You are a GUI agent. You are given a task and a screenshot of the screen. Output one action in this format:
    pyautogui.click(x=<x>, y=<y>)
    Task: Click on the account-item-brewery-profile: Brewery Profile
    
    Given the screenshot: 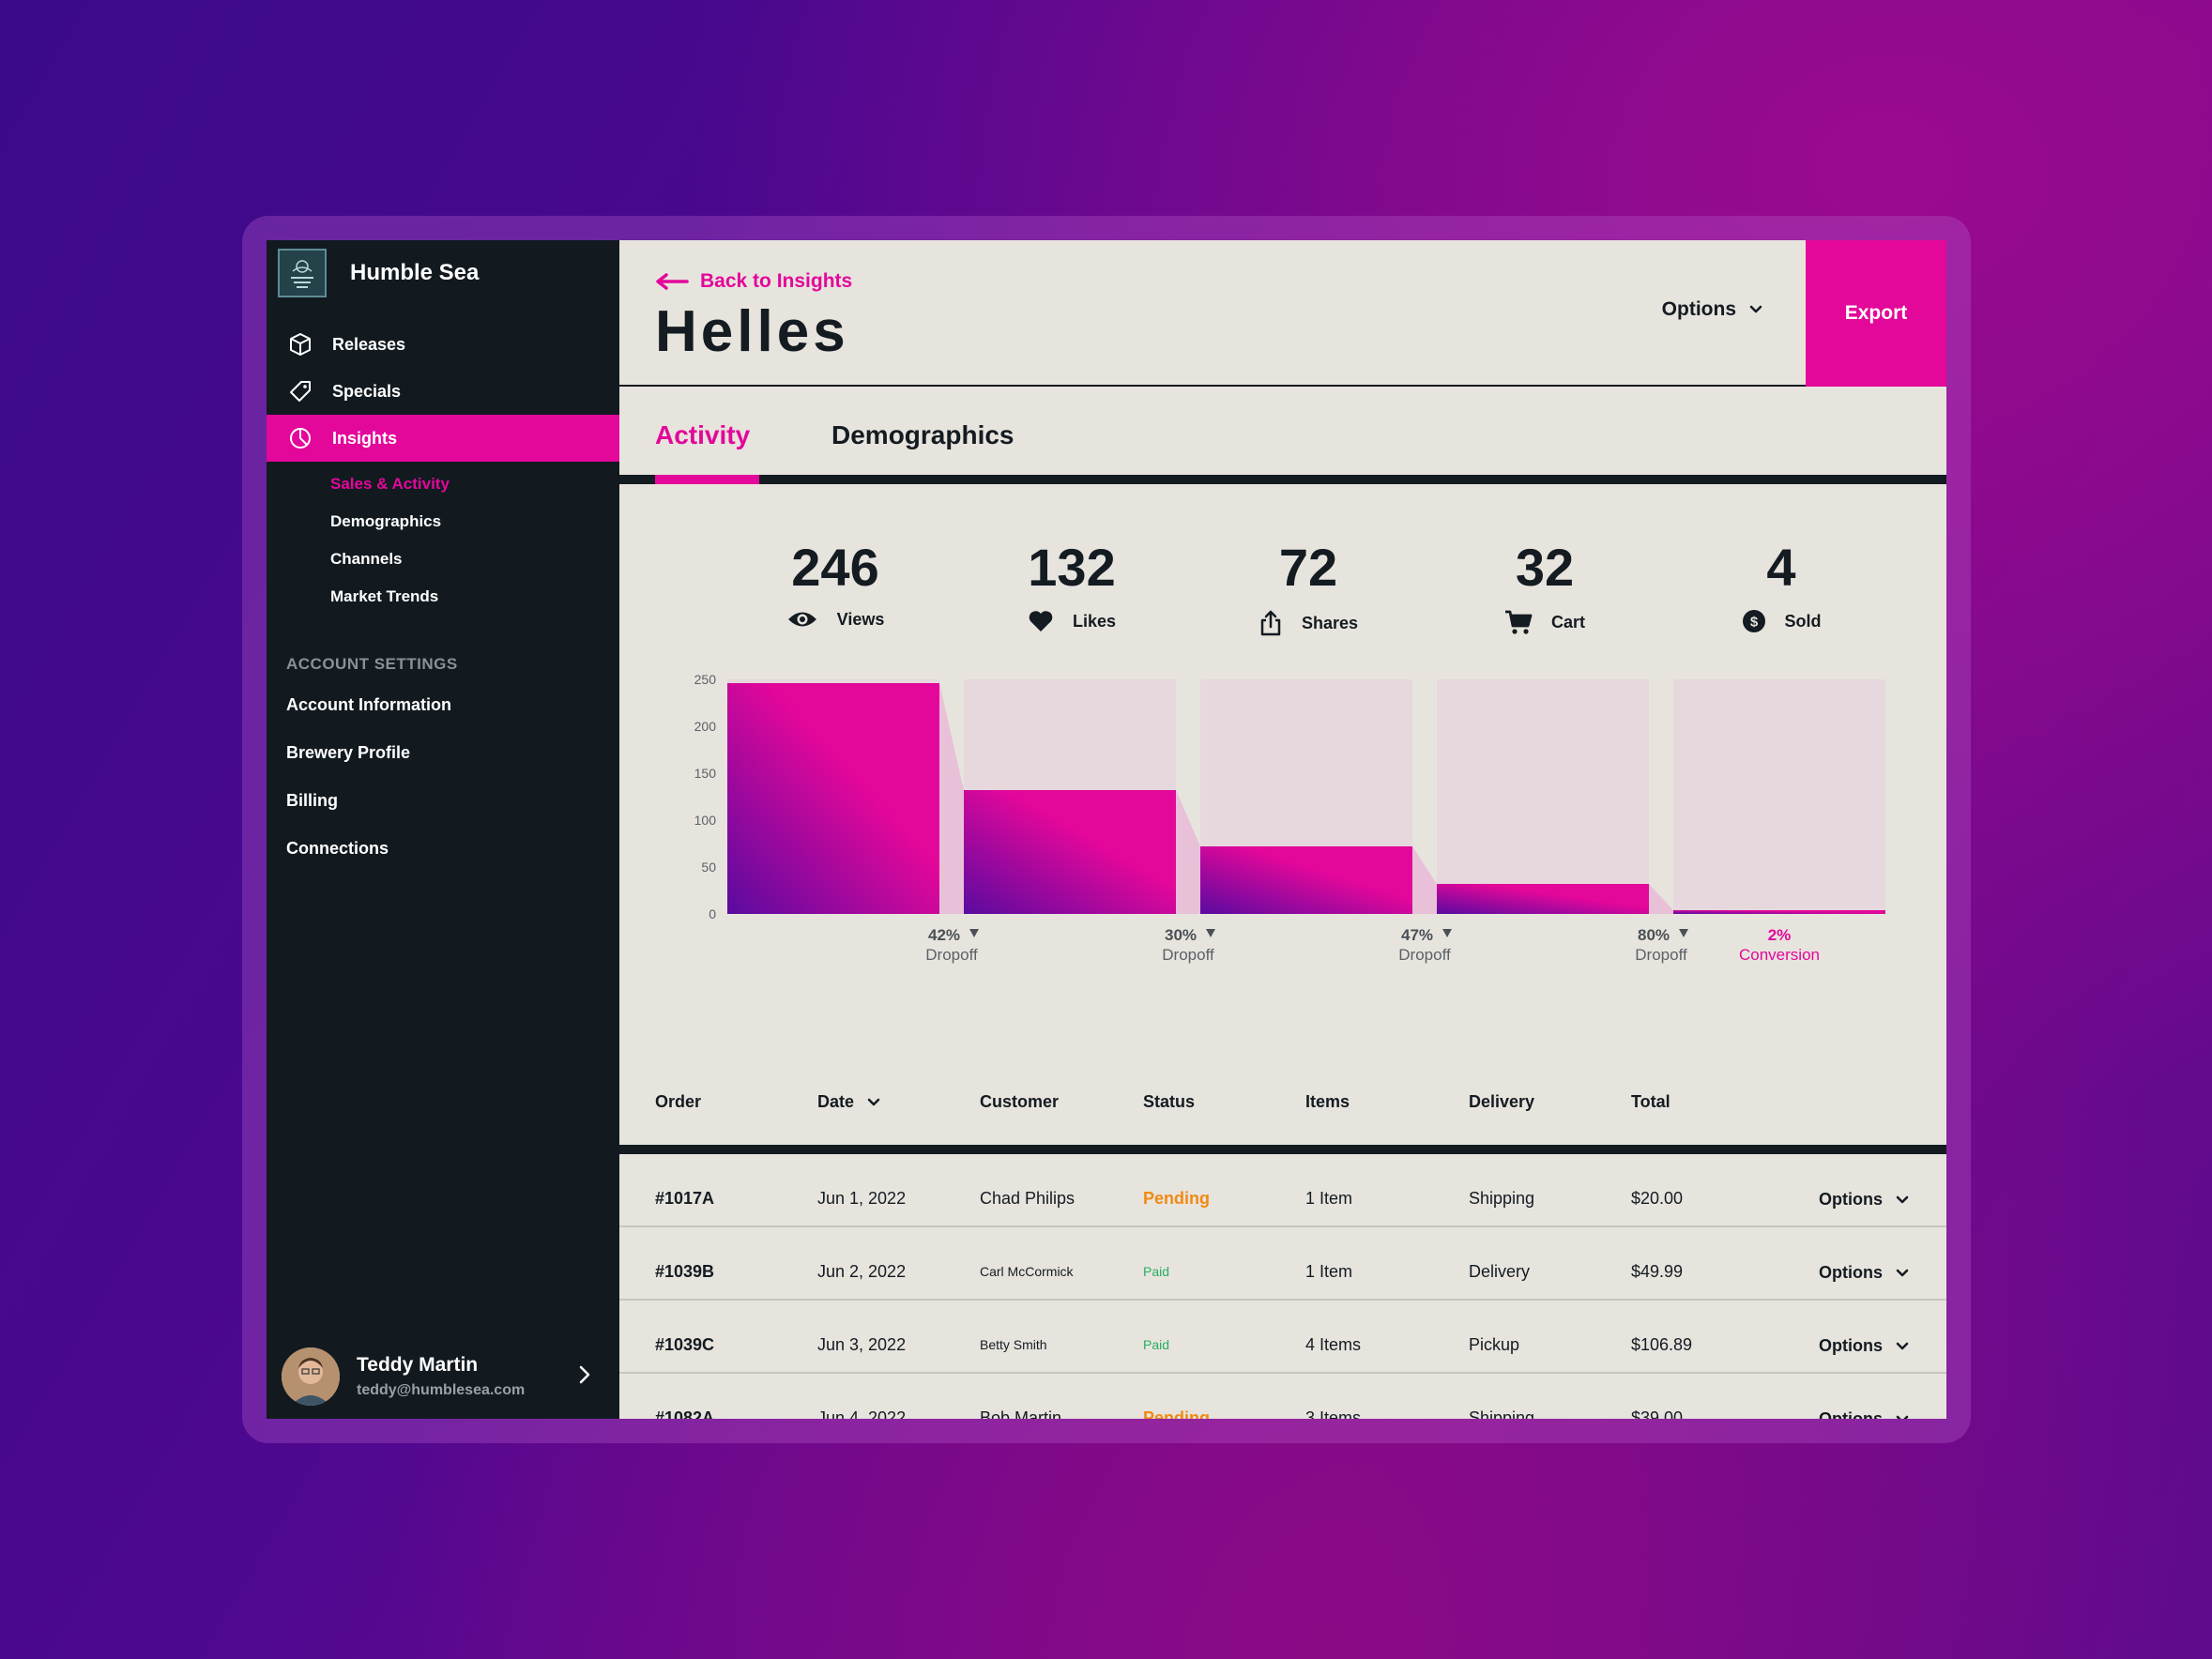 What is the action you would take?
    pyautogui.click(x=348, y=753)
    